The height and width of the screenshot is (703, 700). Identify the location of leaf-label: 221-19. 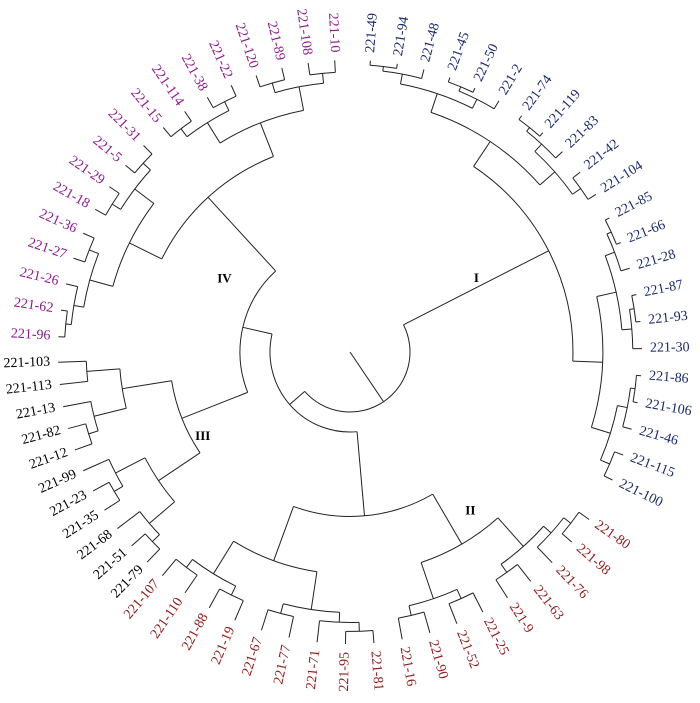
(223, 646).